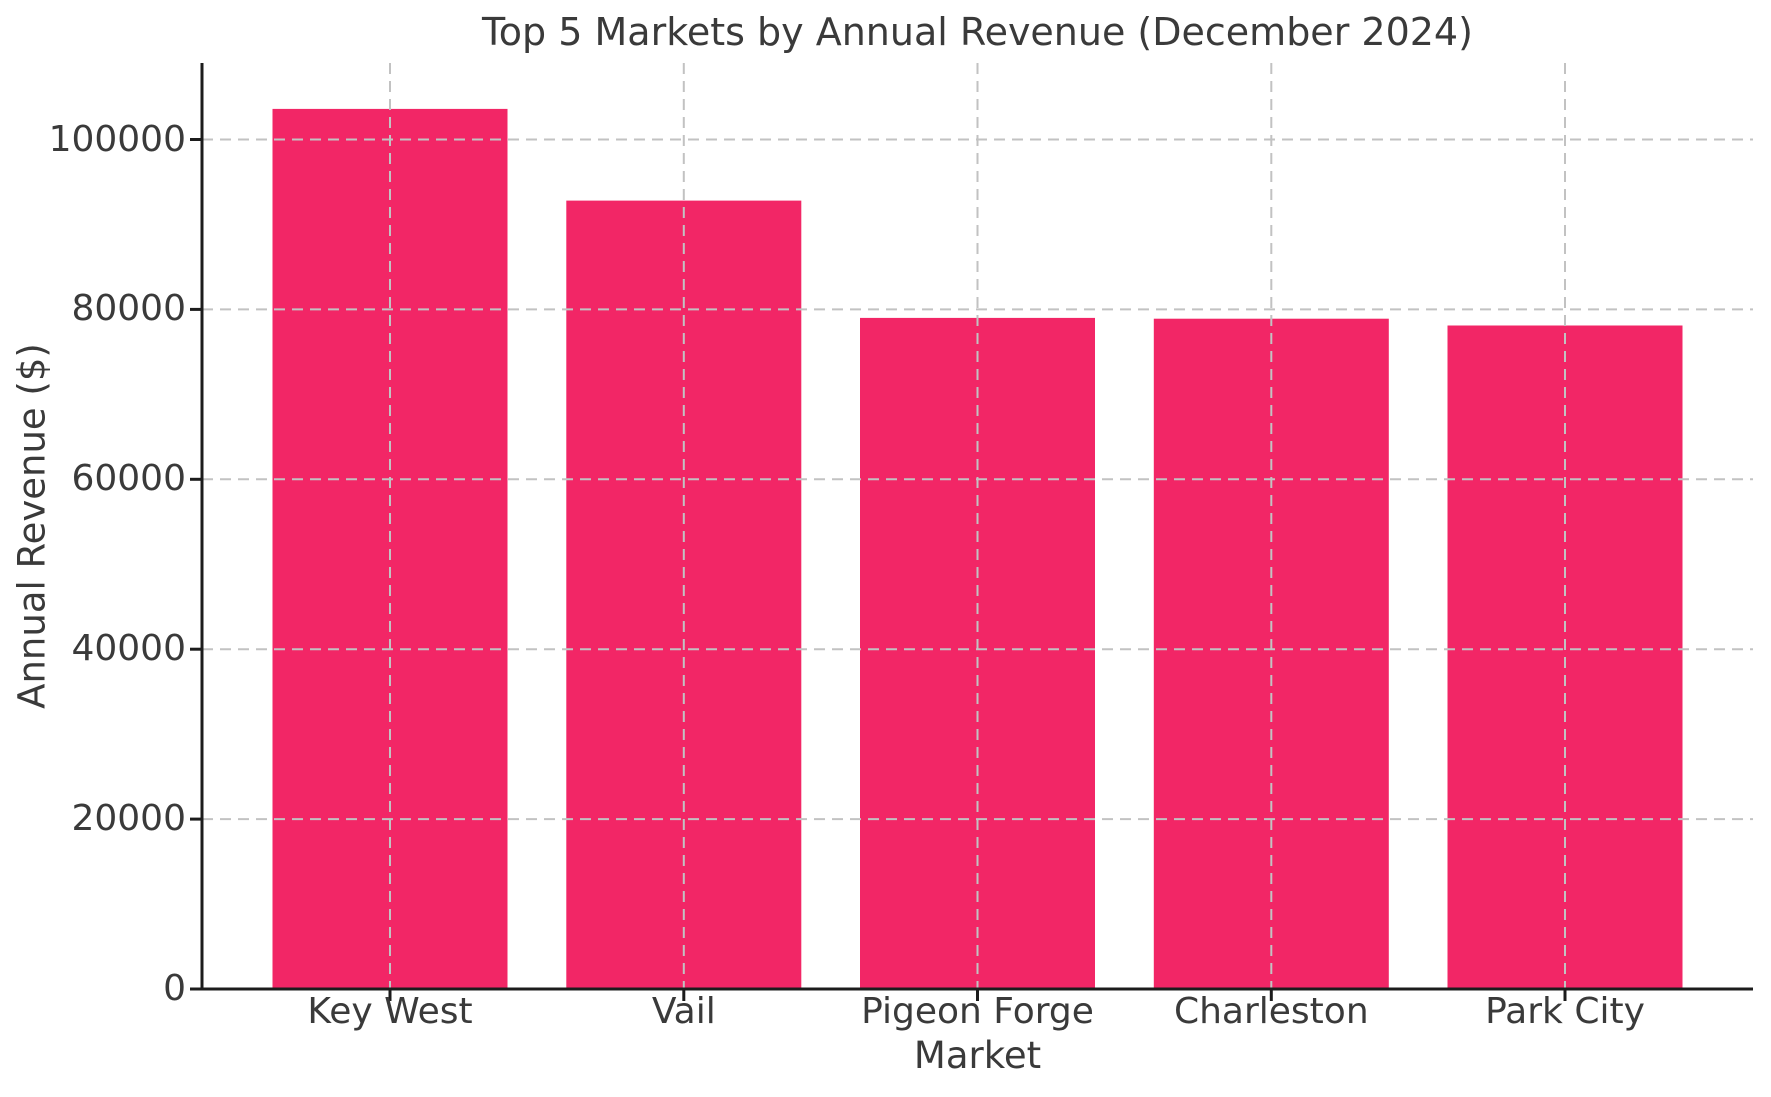  What do you see at coordinates (977, 1011) in the screenshot?
I see `x-tick-label: Pigeon Forge` at bounding box center [977, 1011].